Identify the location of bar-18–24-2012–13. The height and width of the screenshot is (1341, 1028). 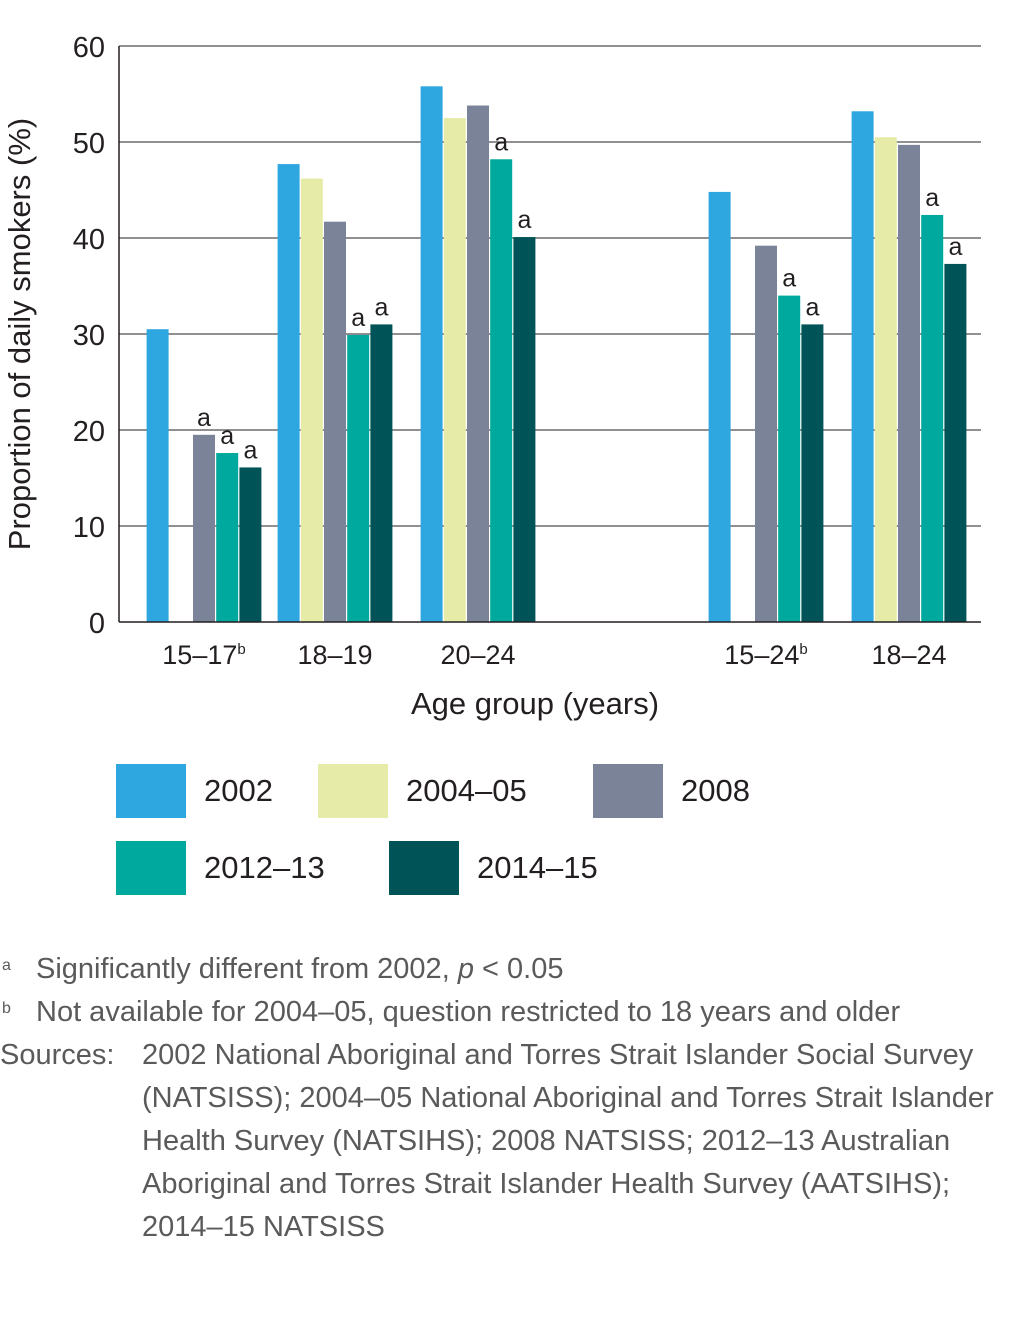
(932, 418).